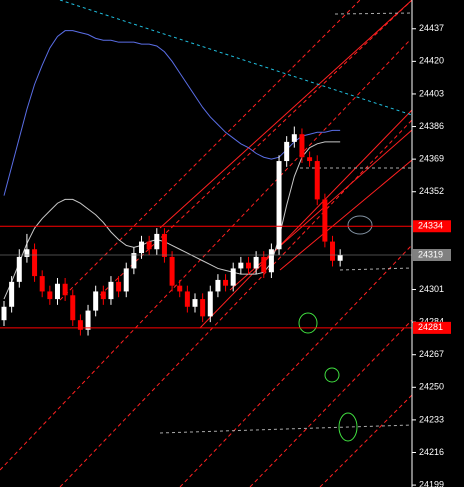 This screenshot has height=487, width=464. What do you see at coordinates (431, 159) in the screenshot?
I see `y-tick-label: 24369` at bounding box center [431, 159].